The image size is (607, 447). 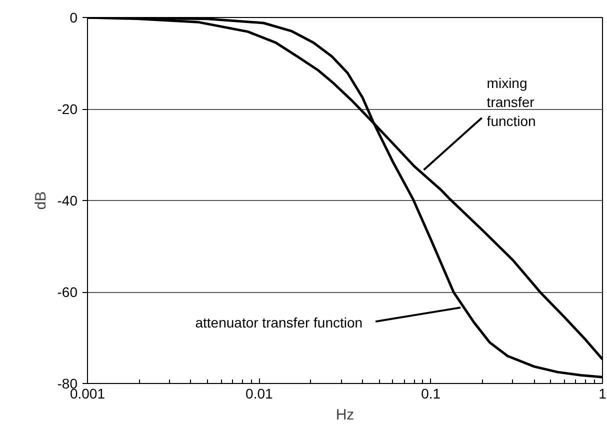 I want to click on x-tick-label: 0.1, so click(x=431, y=394).